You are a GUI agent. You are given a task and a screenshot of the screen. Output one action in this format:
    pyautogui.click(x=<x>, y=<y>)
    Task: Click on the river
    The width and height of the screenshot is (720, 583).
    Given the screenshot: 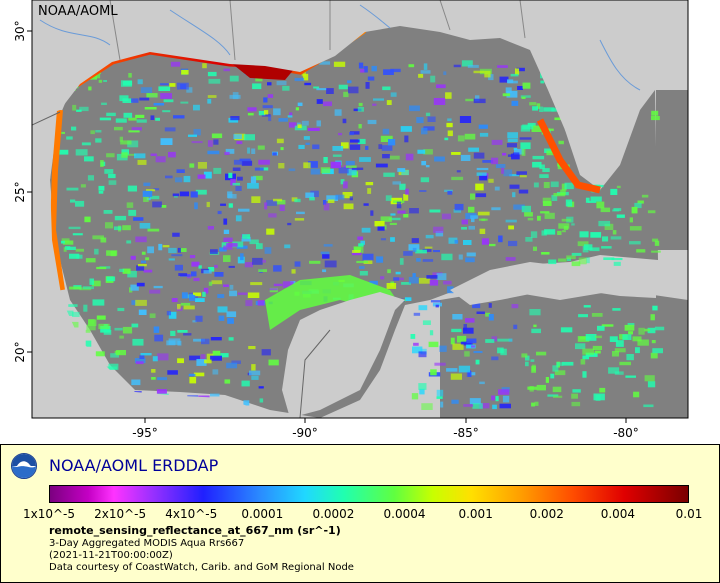 What is the action you would take?
    pyautogui.click(x=340, y=47)
    